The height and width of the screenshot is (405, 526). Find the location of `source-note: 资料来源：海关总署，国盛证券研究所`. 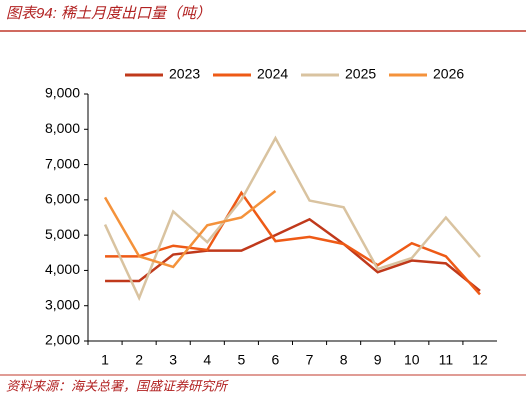

source-note: 资料来源：海关总署，国盛证券研究所 is located at coordinates (117, 385).